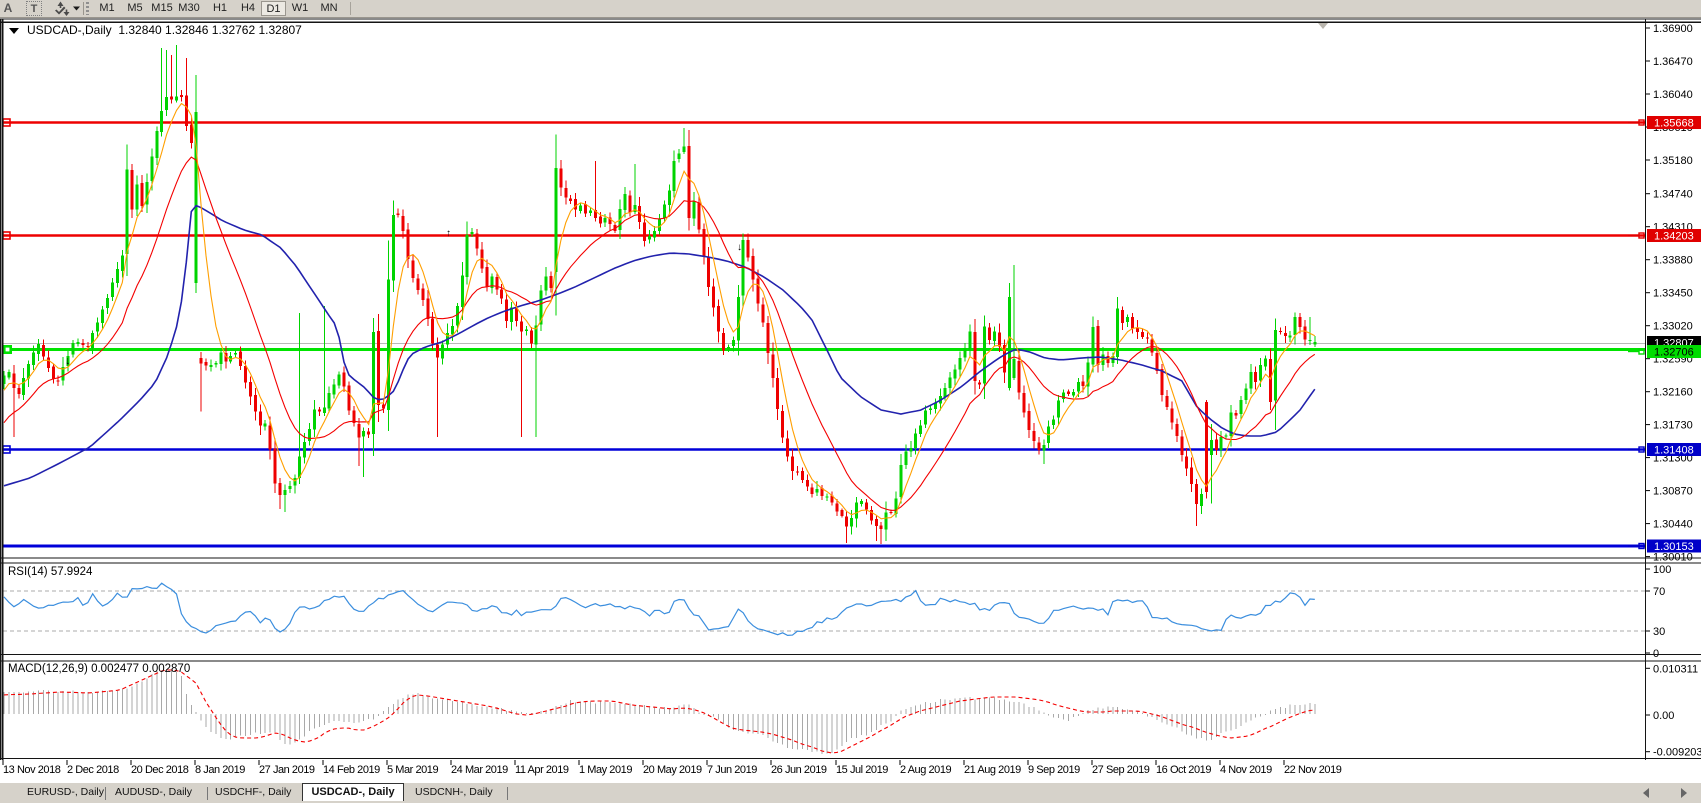 The image size is (1701, 804). Describe the element at coordinates (412, 770) in the screenshot. I see `svg-text: 5 Mar 2019` at that location.